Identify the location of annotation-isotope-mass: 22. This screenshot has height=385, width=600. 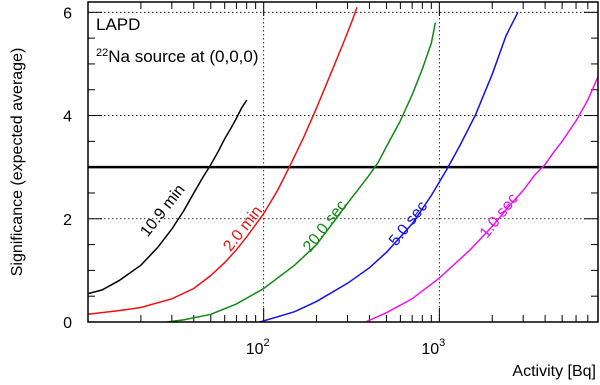
(102, 53).